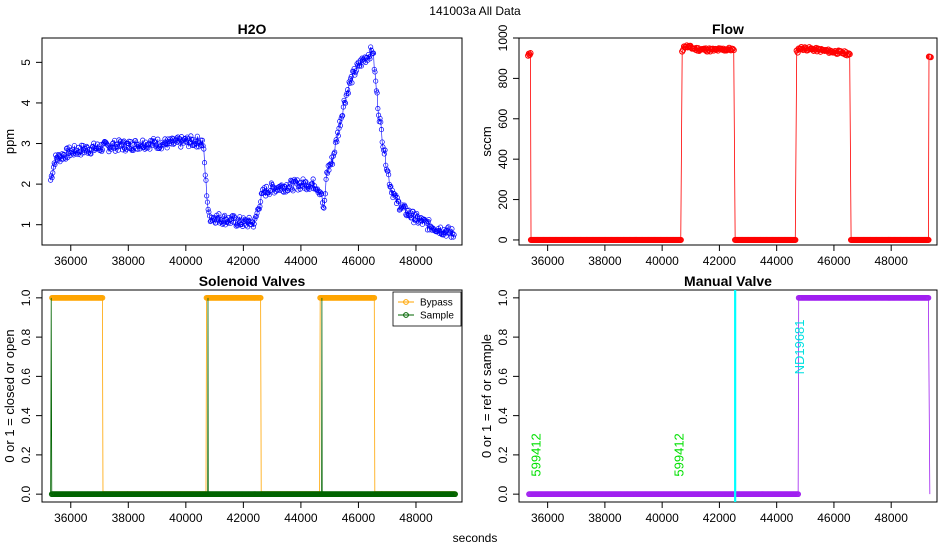 This screenshot has height=550, width=950. Describe the element at coordinates (503, 493) in the screenshot. I see `y-tick-label: 0.0` at that location.